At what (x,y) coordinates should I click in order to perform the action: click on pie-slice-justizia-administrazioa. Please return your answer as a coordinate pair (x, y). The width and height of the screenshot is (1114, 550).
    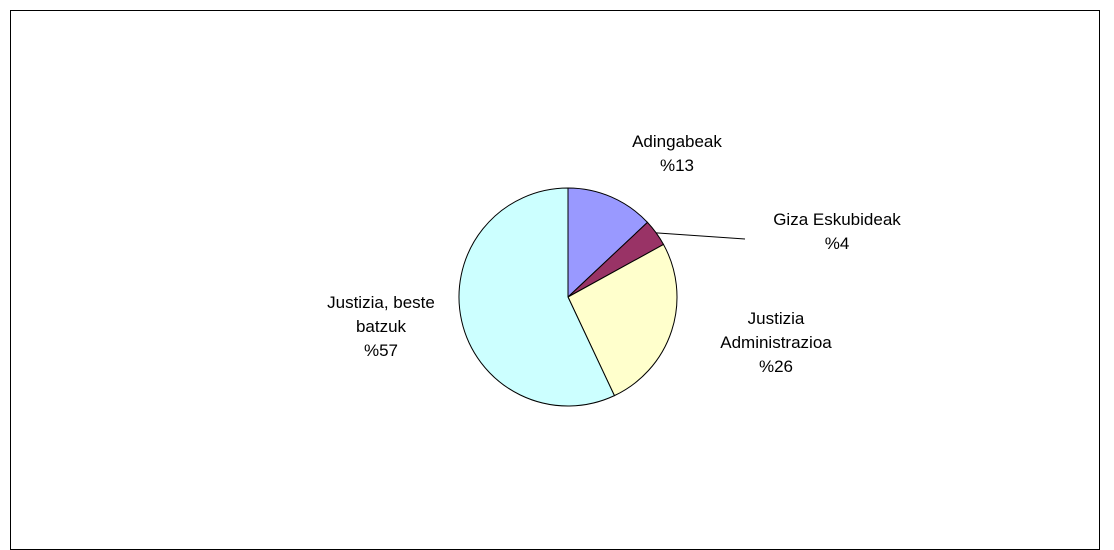
    Looking at the image, I should click on (622, 320).